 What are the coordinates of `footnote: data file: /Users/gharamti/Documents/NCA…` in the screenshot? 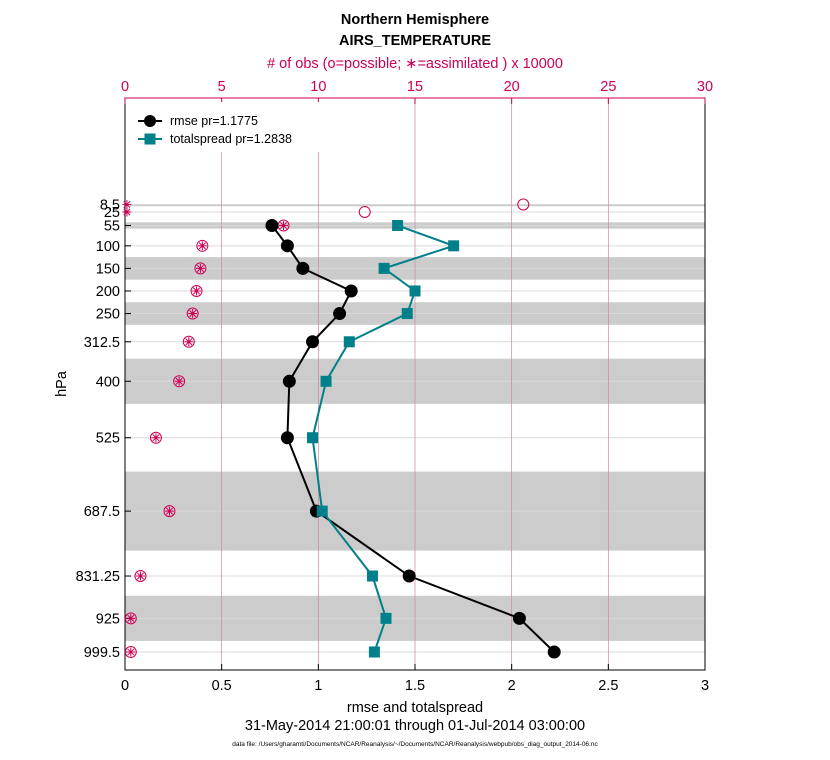 It's located at (415, 744).